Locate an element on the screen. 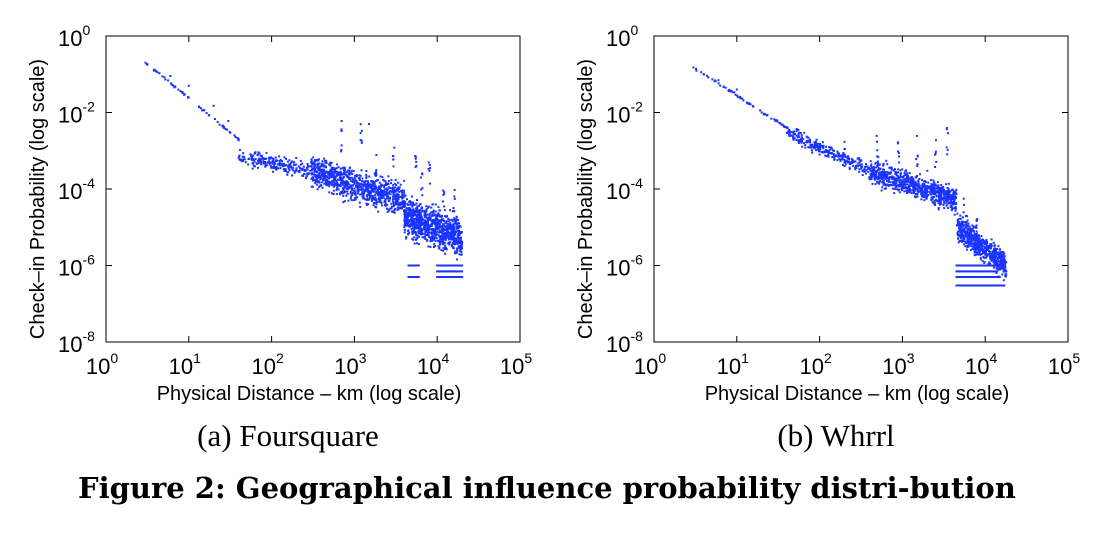 The height and width of the screenshot is (558, 1100). x-tick-label: 10³ is located at coordinates (350, 364).